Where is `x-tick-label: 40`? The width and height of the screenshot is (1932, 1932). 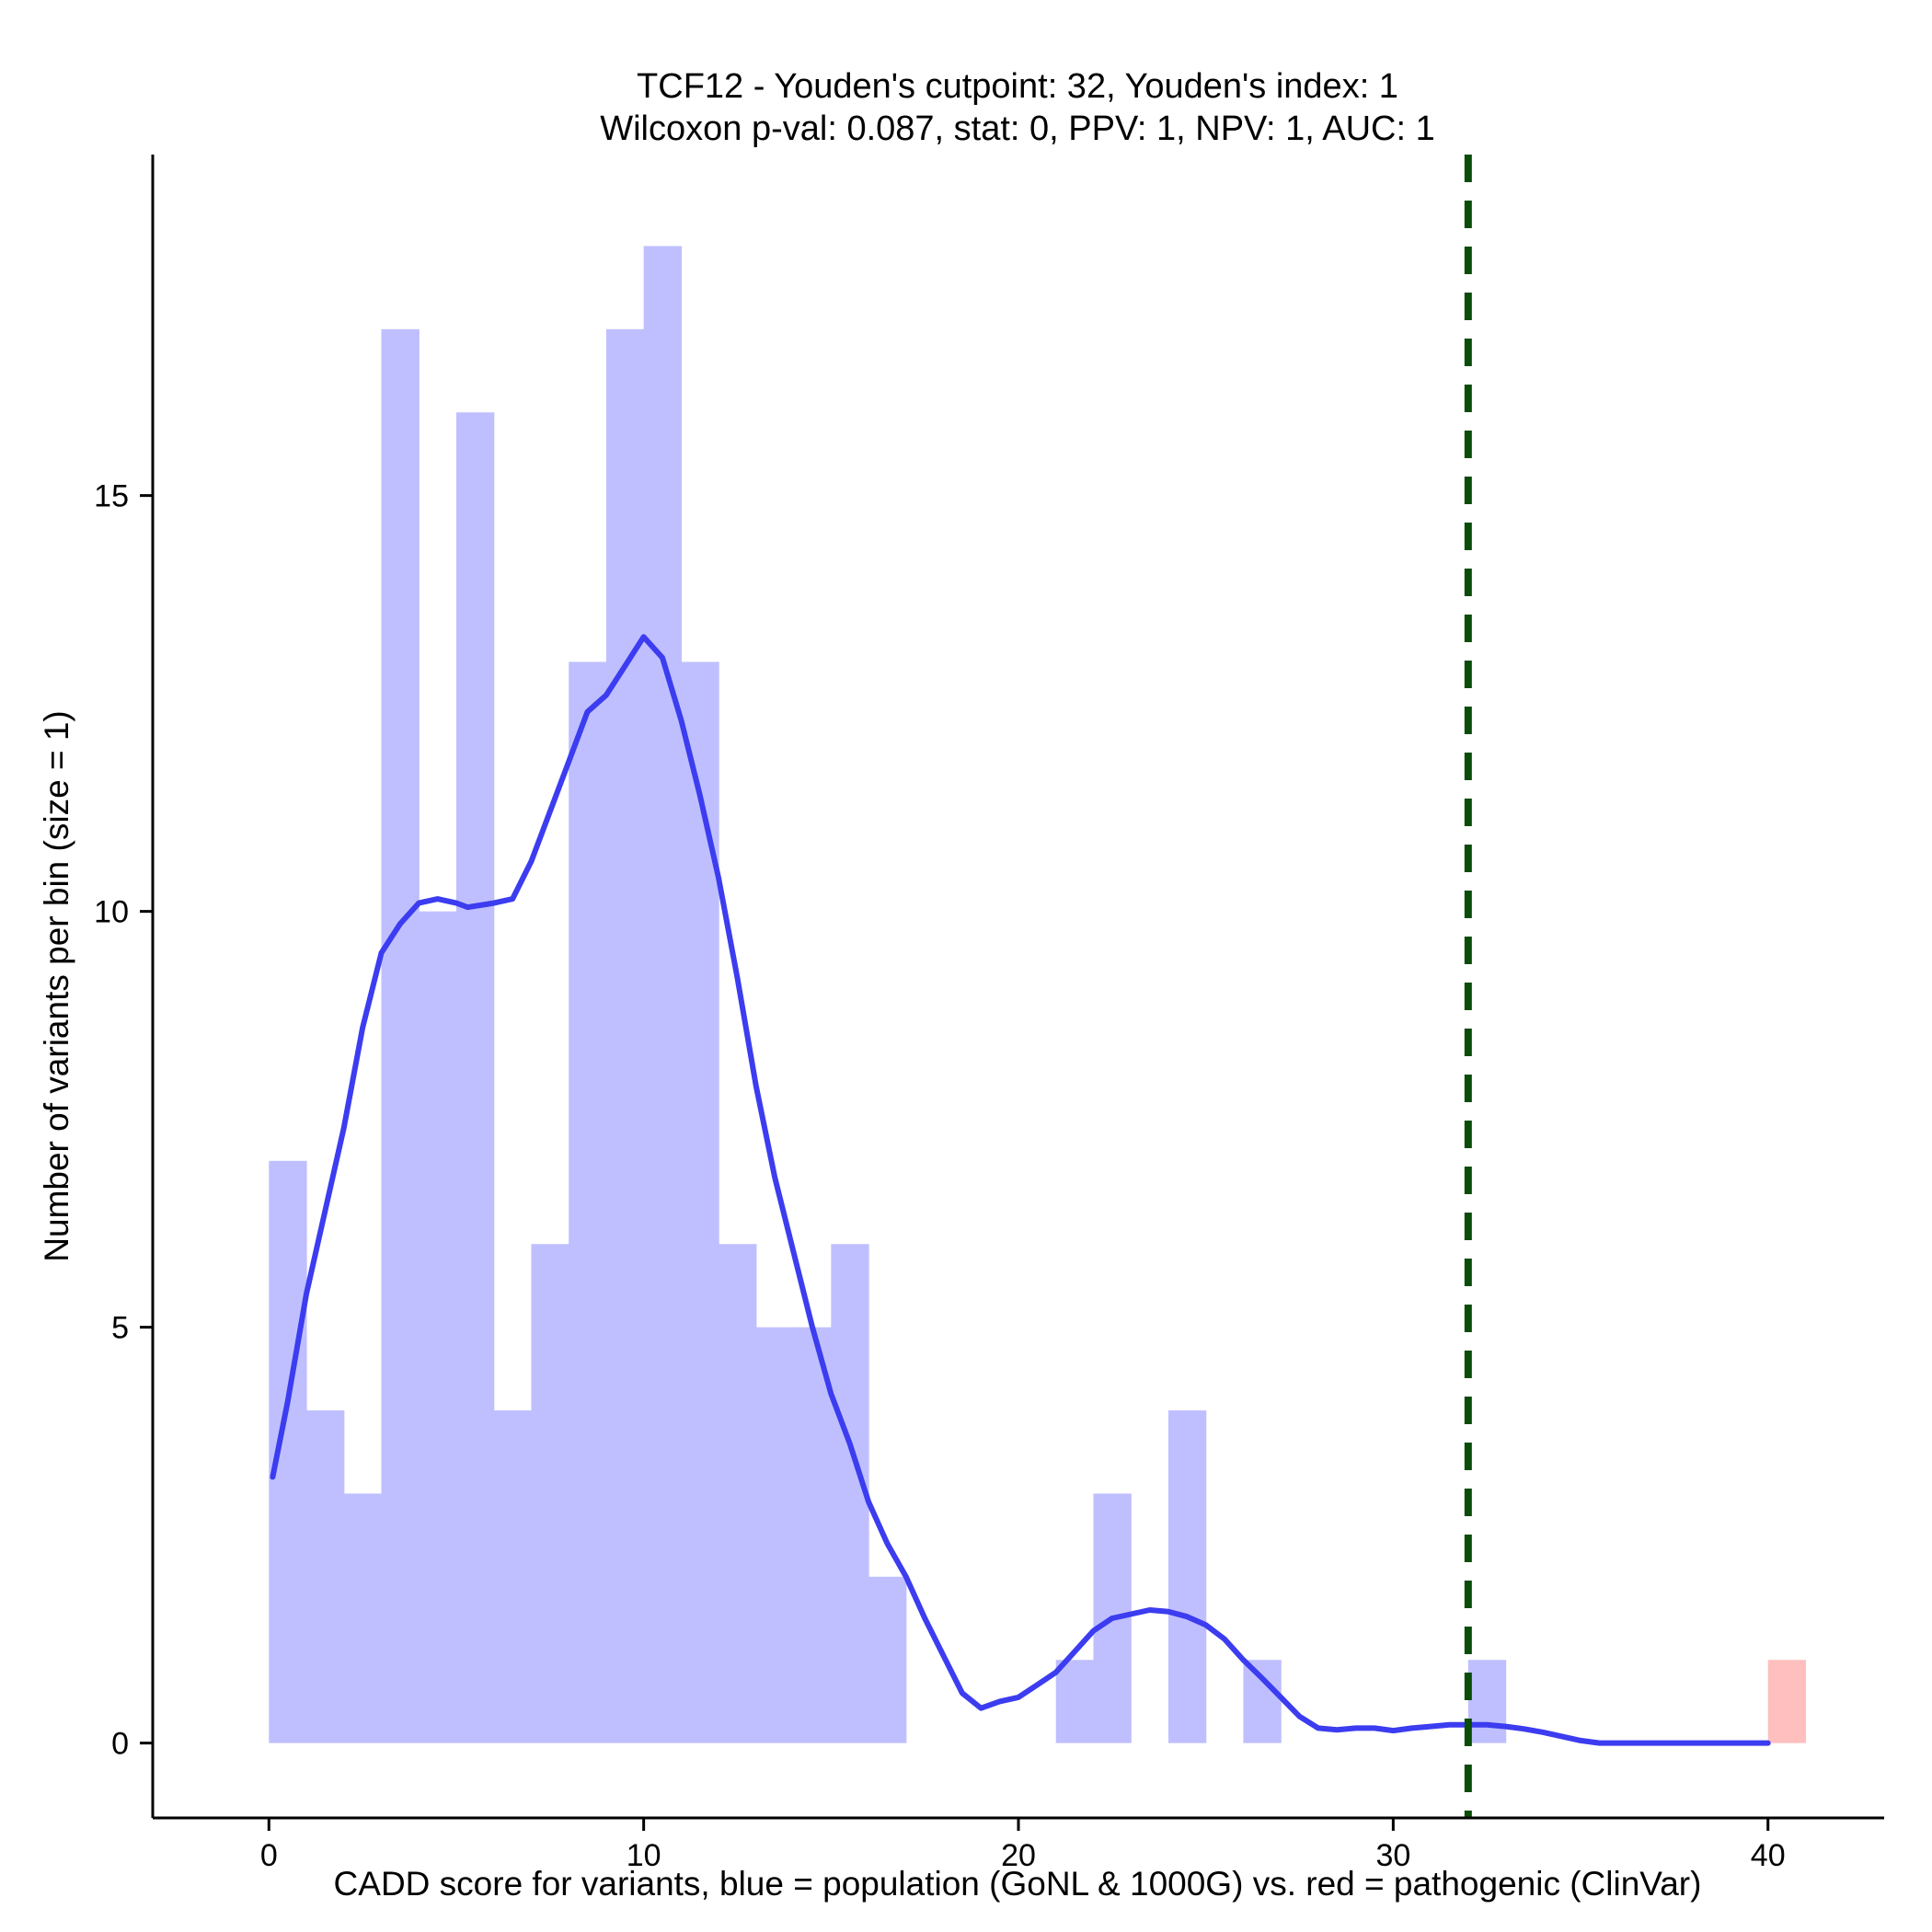 x-tick-label: 40 is located at coordinates (1768, 1855).